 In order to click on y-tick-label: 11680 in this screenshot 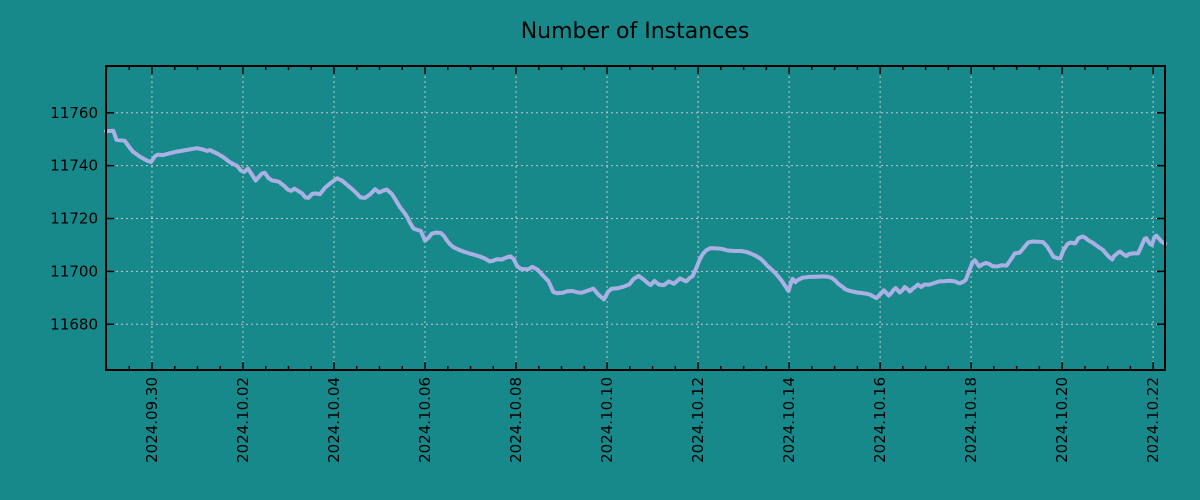, I will do `click(74, 324)`.